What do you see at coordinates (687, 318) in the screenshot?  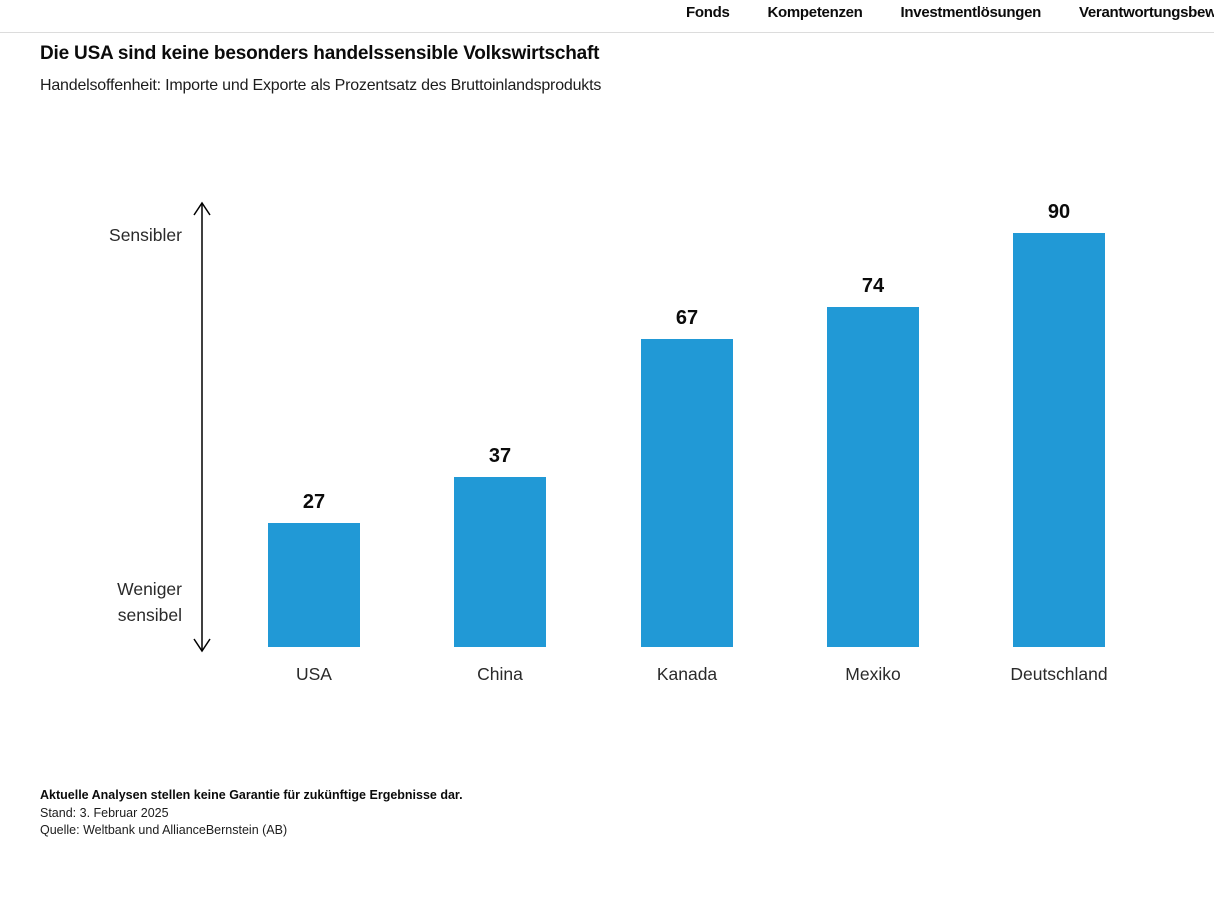 I see `bar-value-label: 67` at bounding box center [687, 318].